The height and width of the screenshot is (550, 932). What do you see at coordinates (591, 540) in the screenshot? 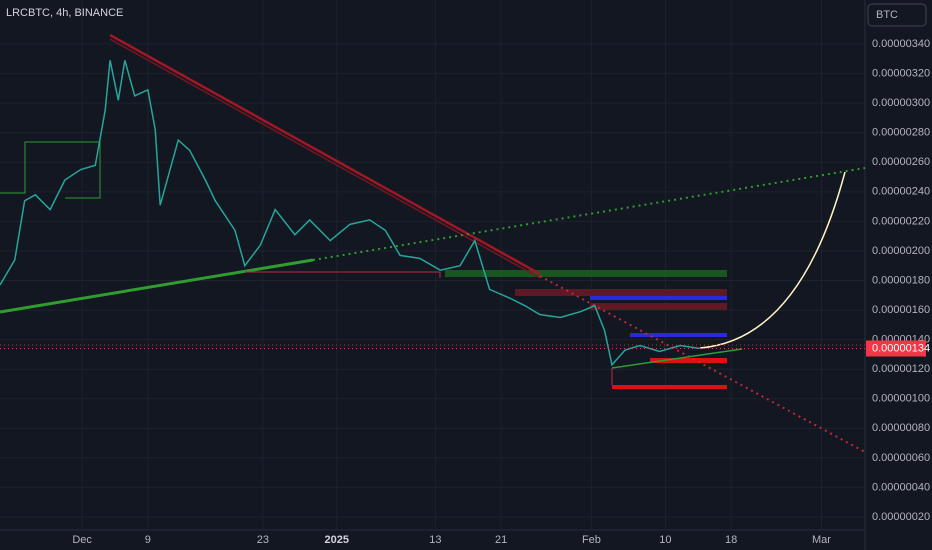
I see `x-tick-label: Feb` at bounding box center [591, 540].